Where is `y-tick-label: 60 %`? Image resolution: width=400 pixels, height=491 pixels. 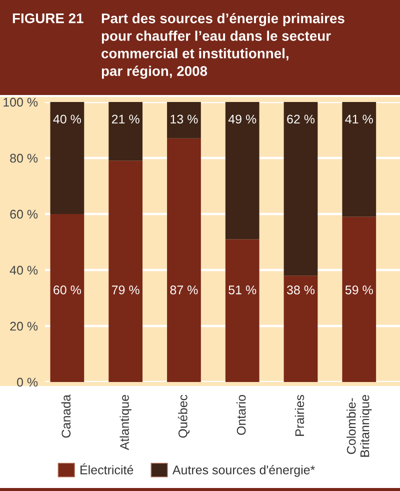 y-tick-label: 60 % is located at coordinates (24, 214).